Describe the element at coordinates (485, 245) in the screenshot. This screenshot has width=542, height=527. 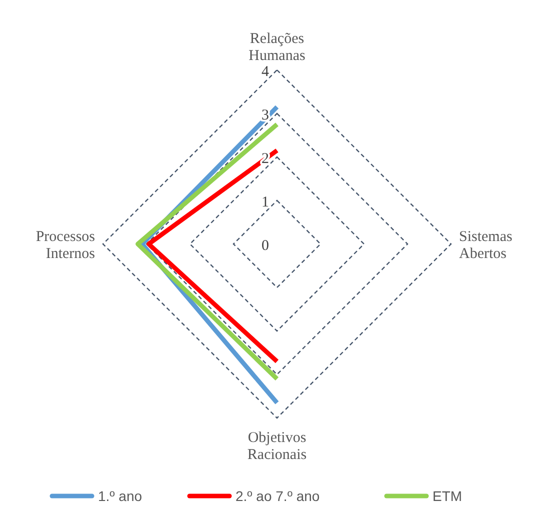
I see `spoke-label: Sistemas Abertos` at that location.